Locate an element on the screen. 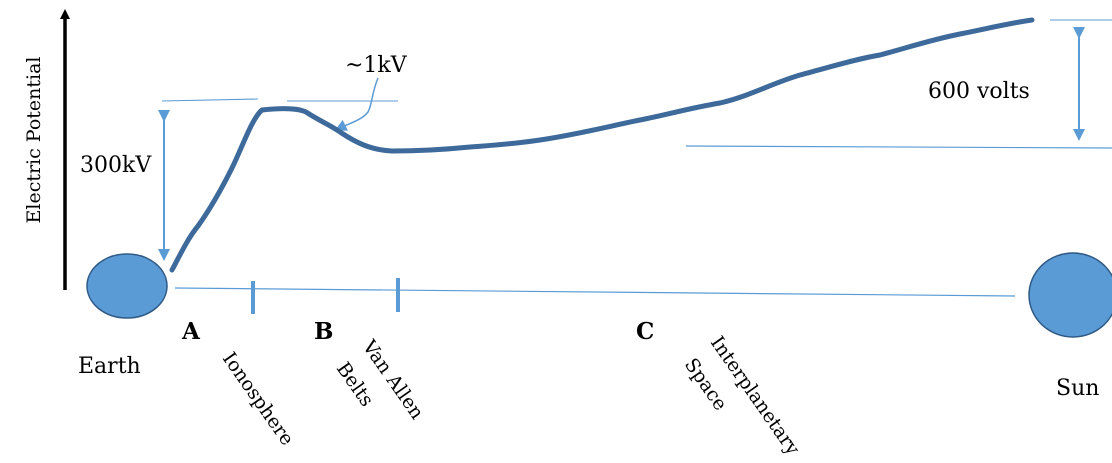  label-300kv: 300kV is located at coordinates (116, 165).